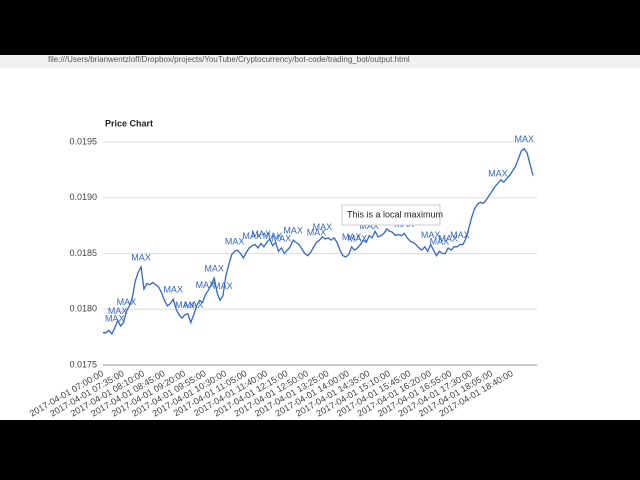 This screenshot has width=640, height=480. What do you see at coordinates (83, 253) in the screenshot?
I see `y-tick-label: 0.0185` at bounding box center [83, 253].